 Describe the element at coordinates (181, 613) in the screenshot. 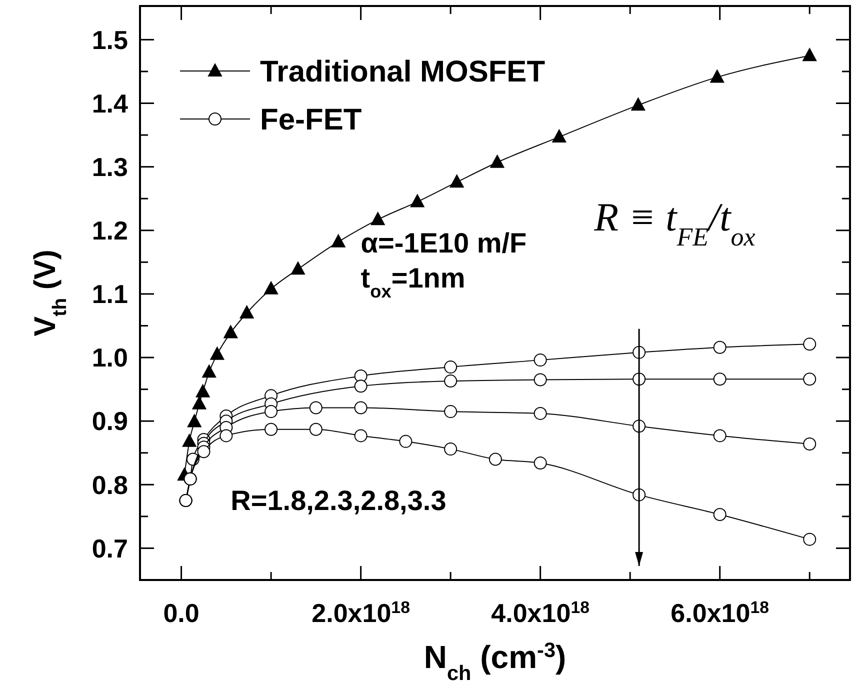

I see `x-tick-label: 0.0` at that location.